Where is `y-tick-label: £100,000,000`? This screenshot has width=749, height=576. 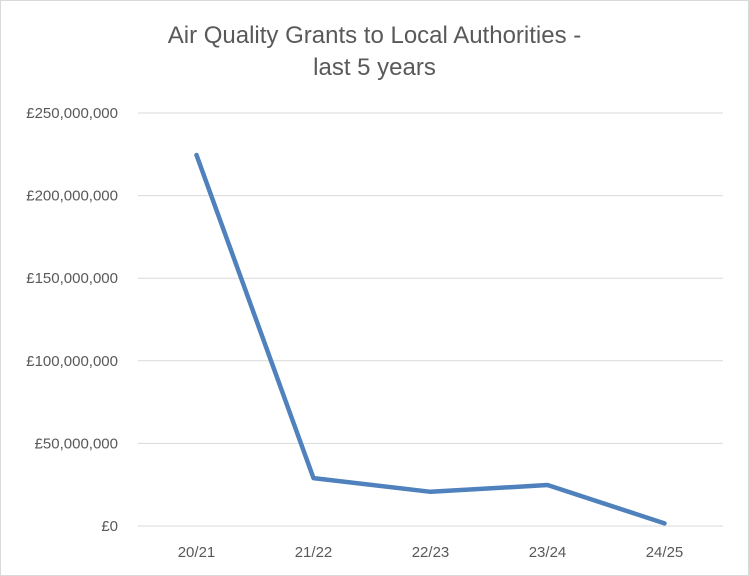 y-tick-label: £100,000,000 is located at coordinates (72, 361).